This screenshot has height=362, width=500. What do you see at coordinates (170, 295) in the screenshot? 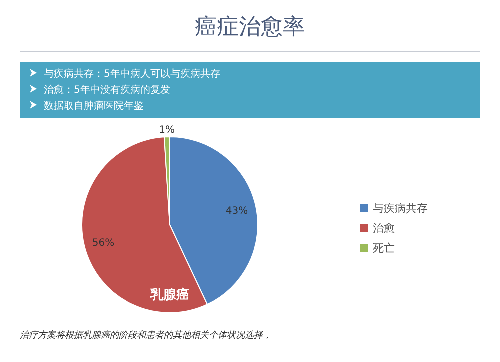
I see `pie-label: 乳腺癌` at bounding box center [170, 295].